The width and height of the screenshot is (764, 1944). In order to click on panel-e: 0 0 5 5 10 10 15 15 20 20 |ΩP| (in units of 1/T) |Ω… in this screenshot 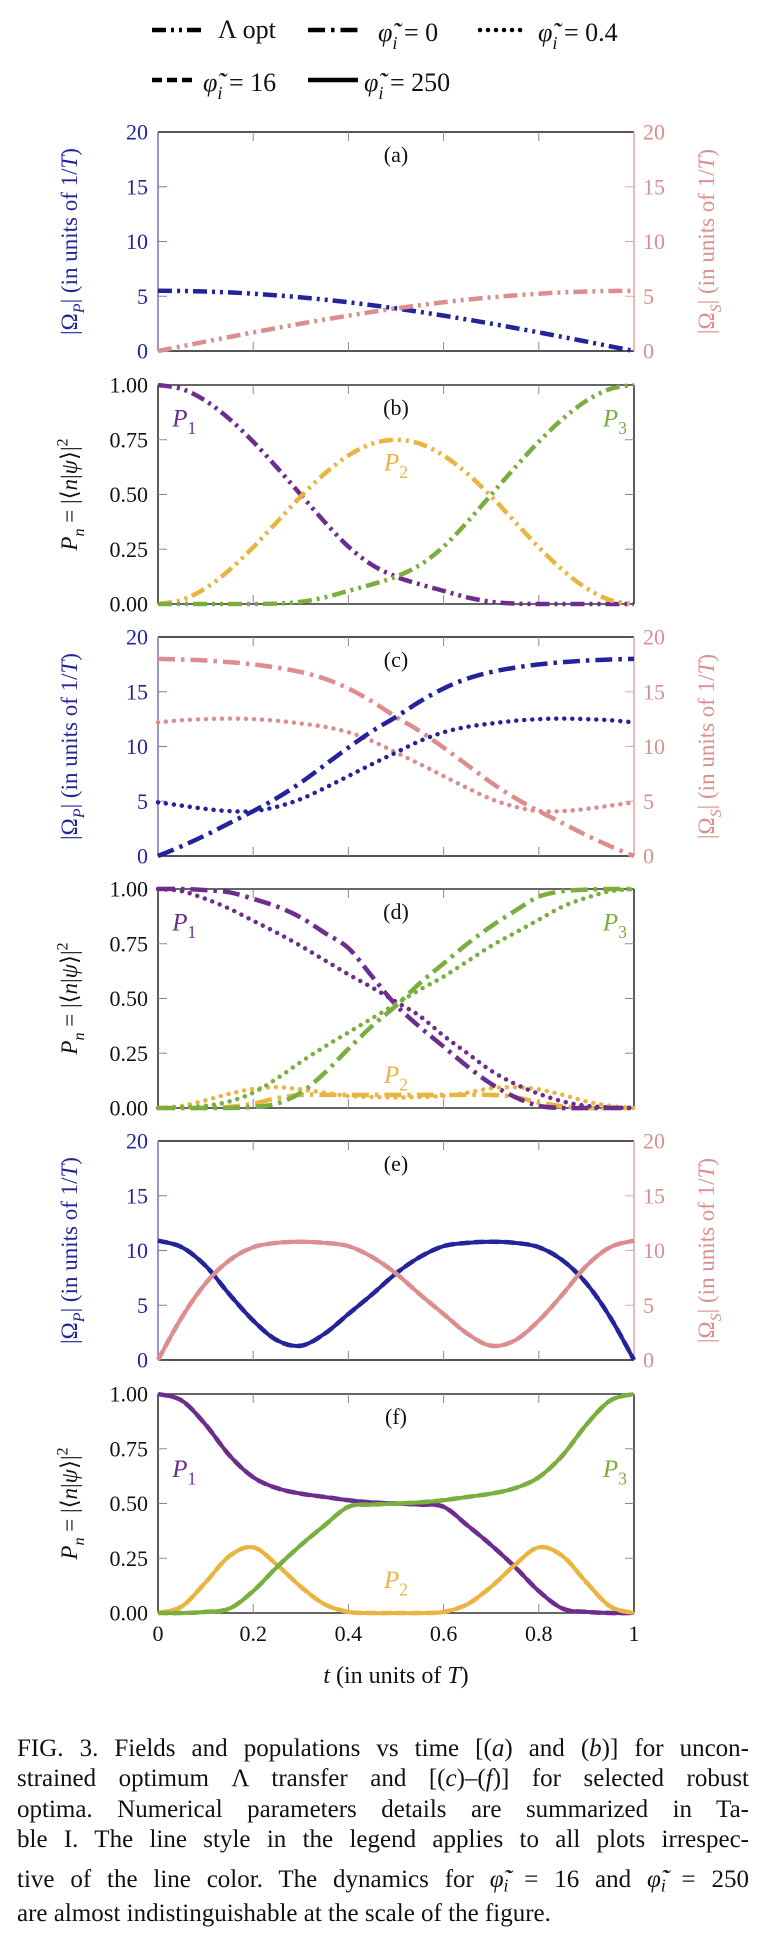, I will do `click(391, 1251)`.